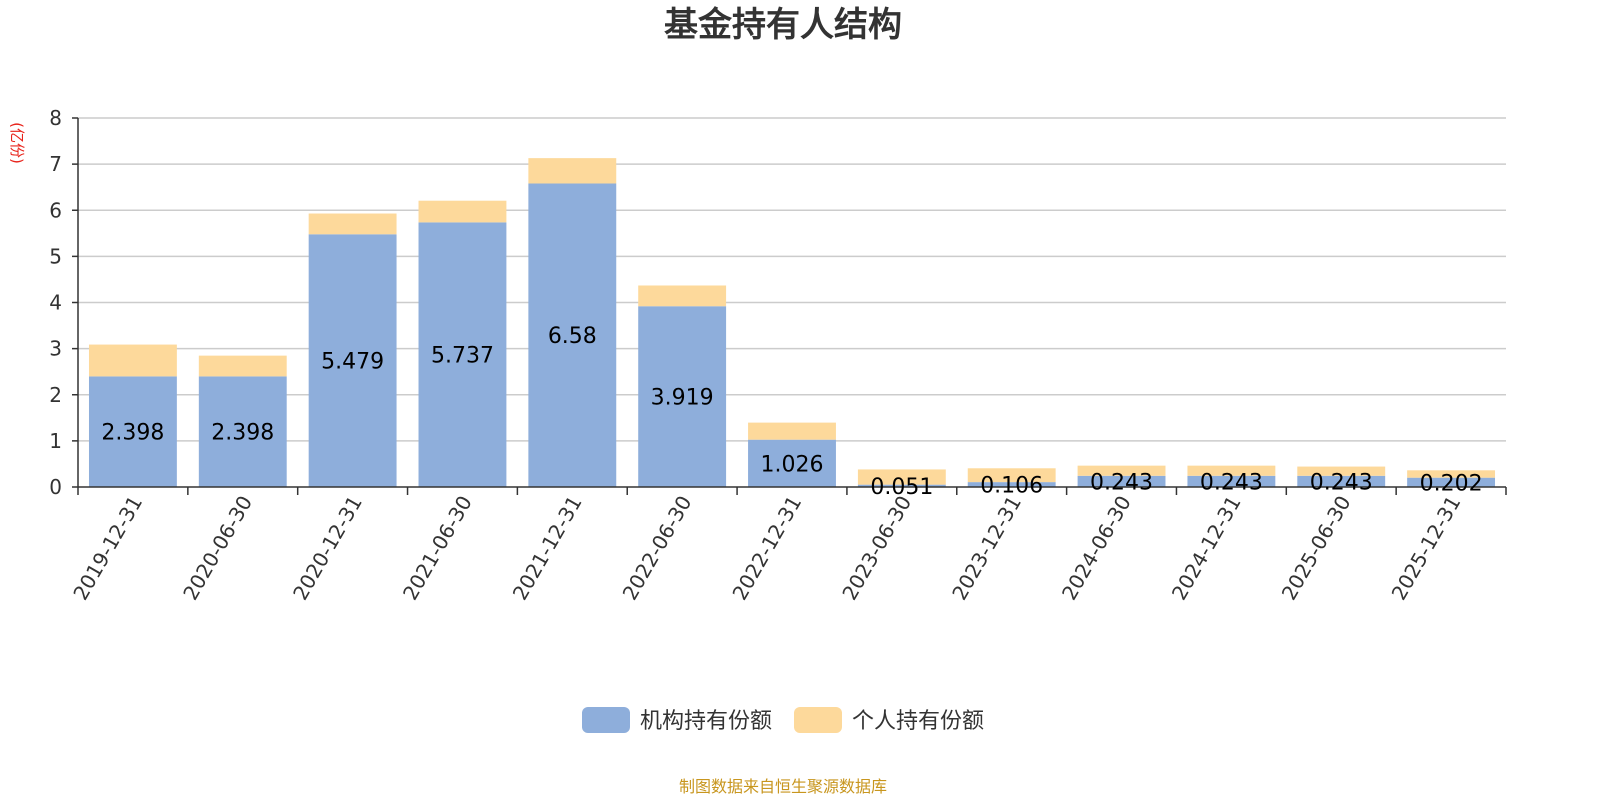 This screenshot has width=1600, height=800. I want to click on legend-label: 机构持有份额, so click(706, 721).